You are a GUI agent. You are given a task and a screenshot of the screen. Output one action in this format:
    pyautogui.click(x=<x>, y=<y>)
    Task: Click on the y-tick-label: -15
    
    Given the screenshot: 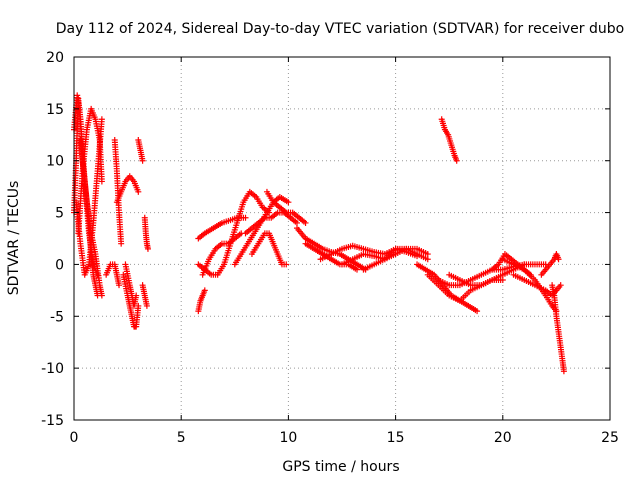 What is the action you would take?
    pyautogui.click(x=52, y=421)
    